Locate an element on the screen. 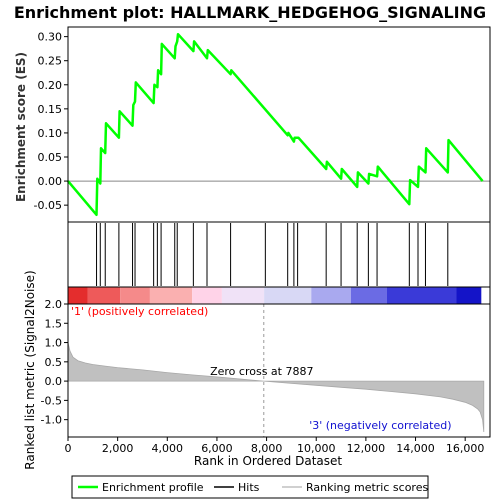 The height and width of the screenshot is (500, 500). x-tick-label: 14,000 is located at coordinates (415, 448).